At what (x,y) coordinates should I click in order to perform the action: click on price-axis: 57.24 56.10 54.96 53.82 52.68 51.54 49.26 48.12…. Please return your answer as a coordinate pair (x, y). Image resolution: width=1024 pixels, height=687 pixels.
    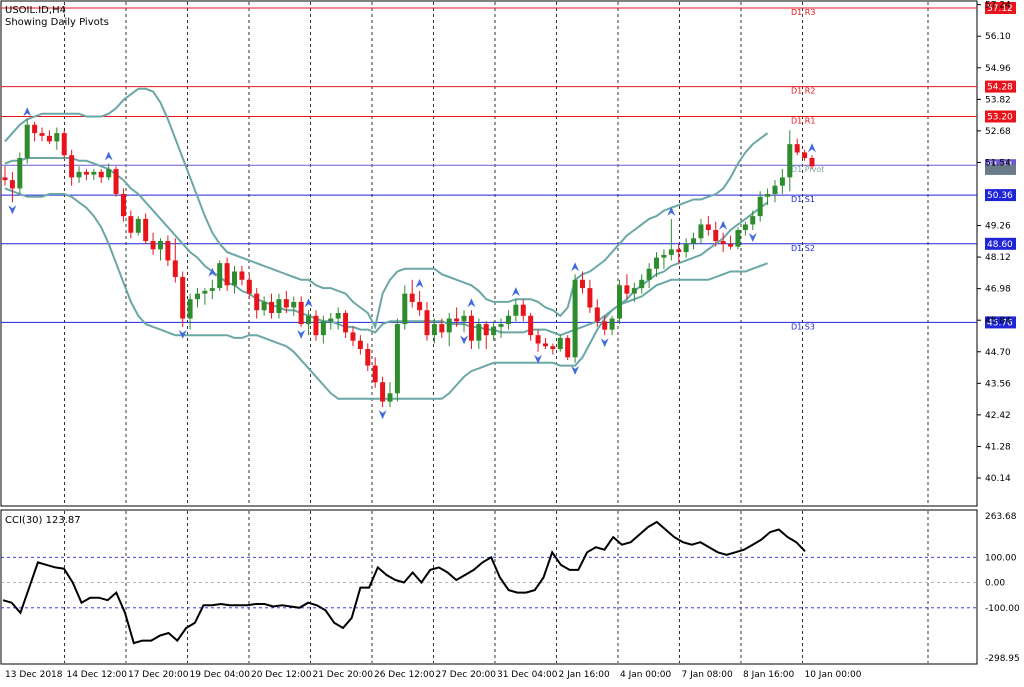
    Looking at the image, I should click on (994, 242).